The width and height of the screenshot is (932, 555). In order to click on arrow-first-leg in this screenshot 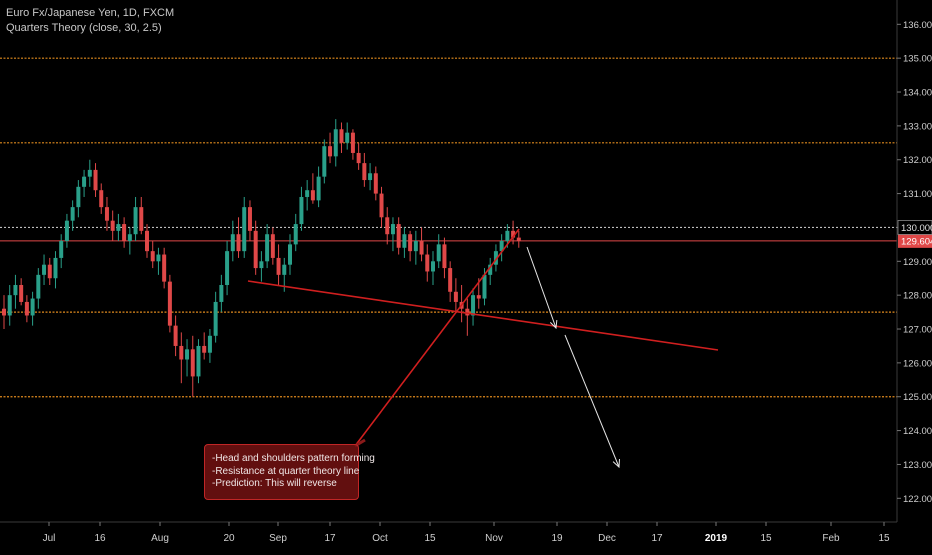, I will do `click(541, 287)`.